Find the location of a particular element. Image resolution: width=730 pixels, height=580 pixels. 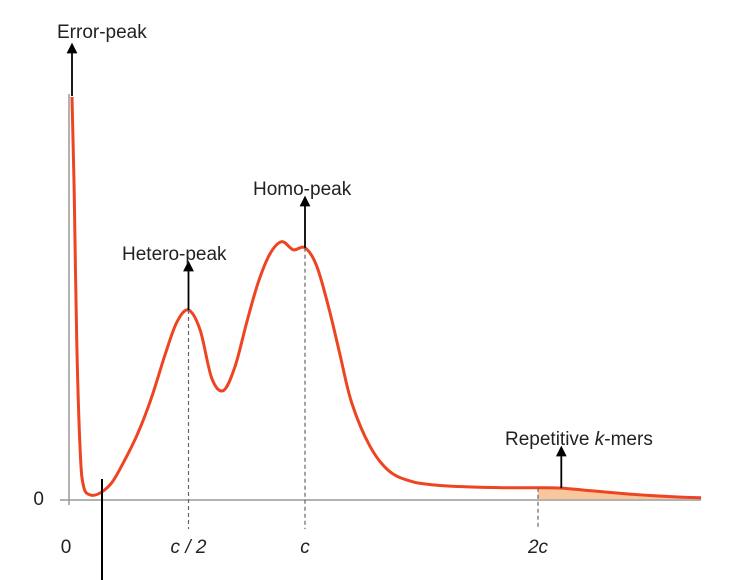

repetitive-italic-k: k is located at coordinates (600, 439).